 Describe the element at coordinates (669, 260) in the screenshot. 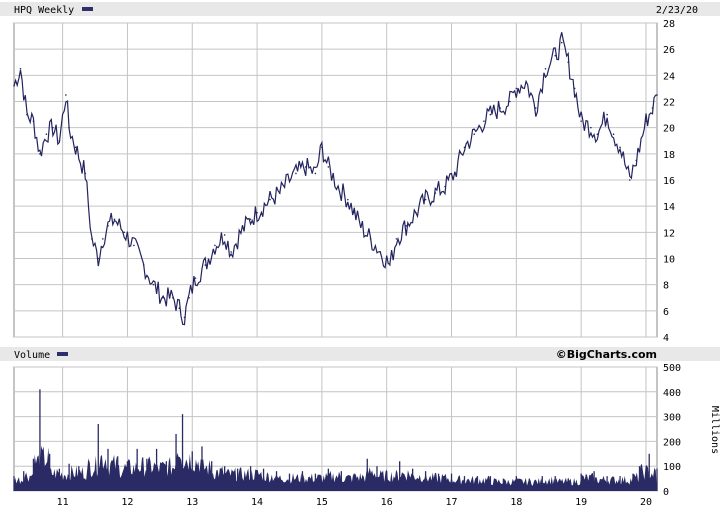

I see `price-y-tick-label: 10` at that location.